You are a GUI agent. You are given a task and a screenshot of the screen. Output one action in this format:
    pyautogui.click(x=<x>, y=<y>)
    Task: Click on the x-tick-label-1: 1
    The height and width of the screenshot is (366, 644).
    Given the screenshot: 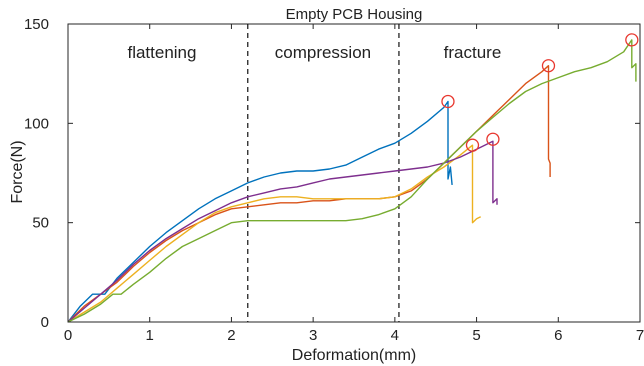 What is the action you would take?
    pyautogui.click(x=150, y=335)
    